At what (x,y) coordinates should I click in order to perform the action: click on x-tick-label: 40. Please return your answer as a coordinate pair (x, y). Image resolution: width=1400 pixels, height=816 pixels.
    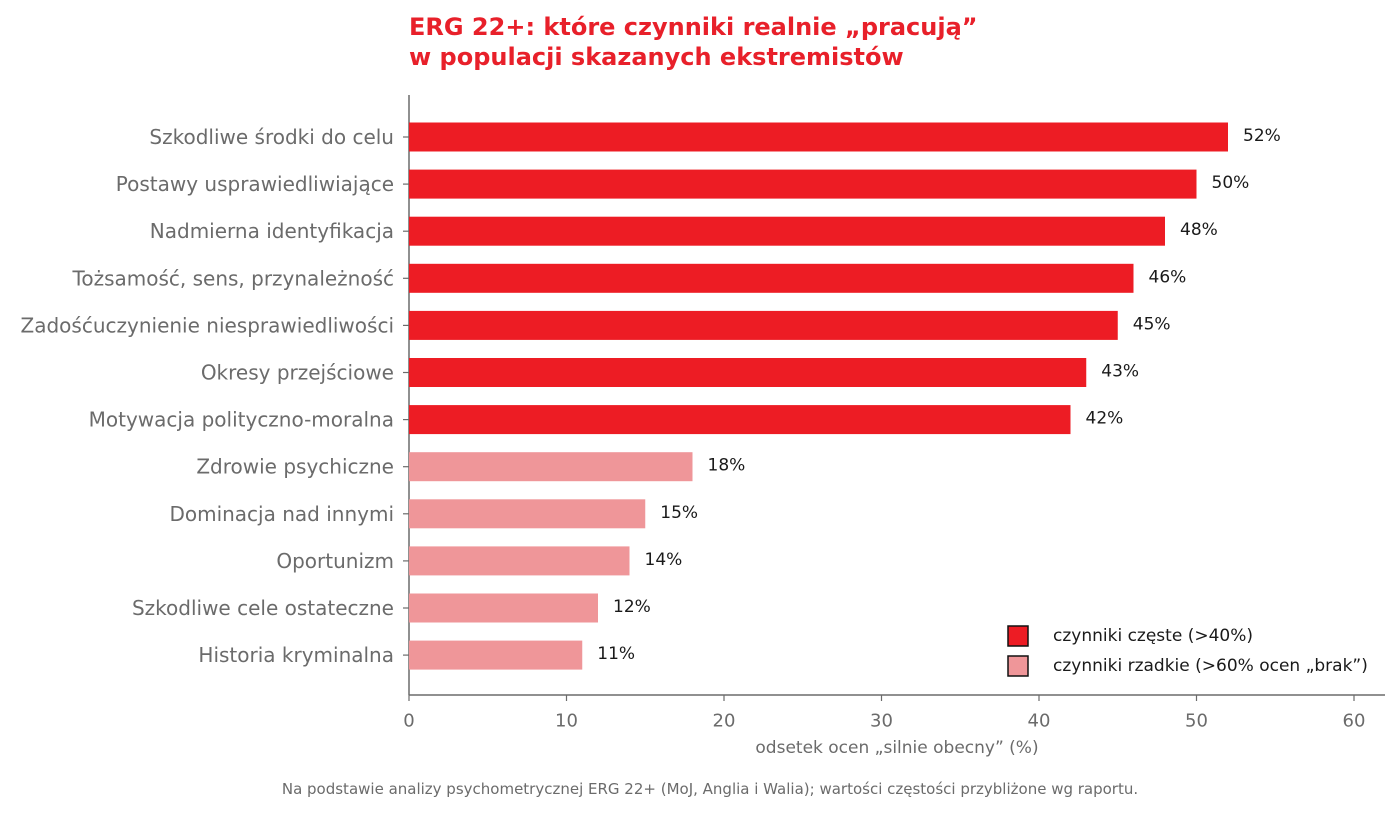
    Looking at the image, I should click on (1039, 721).